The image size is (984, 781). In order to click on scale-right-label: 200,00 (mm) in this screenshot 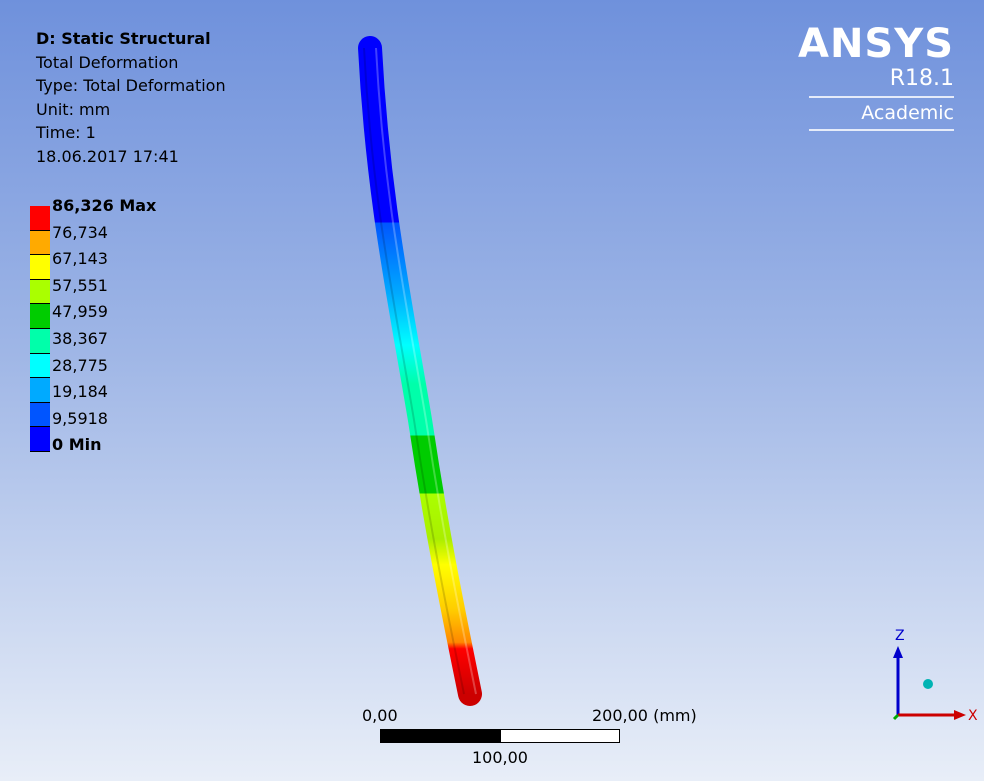, I will do `click(644, 715)`.